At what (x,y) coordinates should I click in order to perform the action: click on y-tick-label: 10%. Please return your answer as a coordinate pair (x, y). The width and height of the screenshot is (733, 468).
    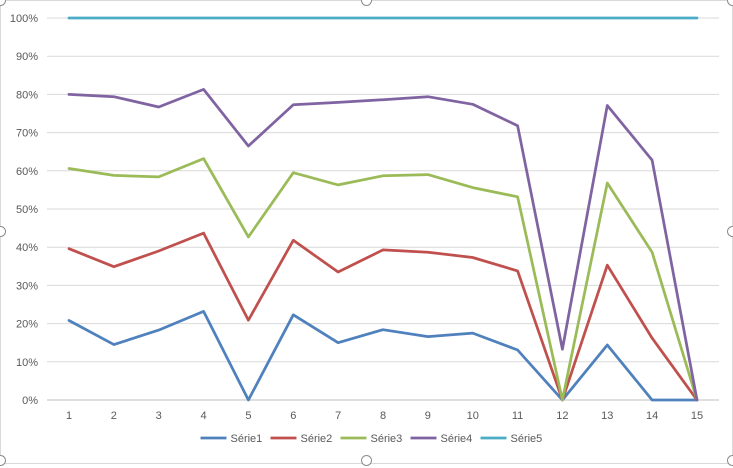
    Looking at the image, I should click on (27, 363).